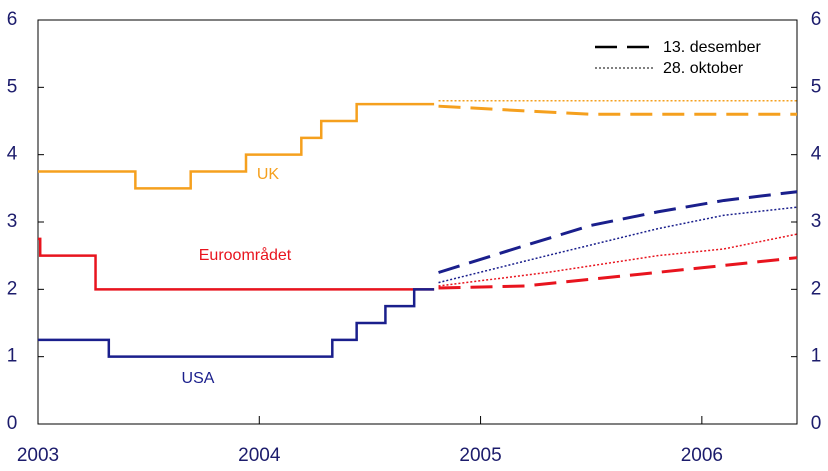 This screenshot has width=828, height=471. Describe the element at coordinates (12, 86) in the screenshot. I see `y-tick-label: 5` at that location.